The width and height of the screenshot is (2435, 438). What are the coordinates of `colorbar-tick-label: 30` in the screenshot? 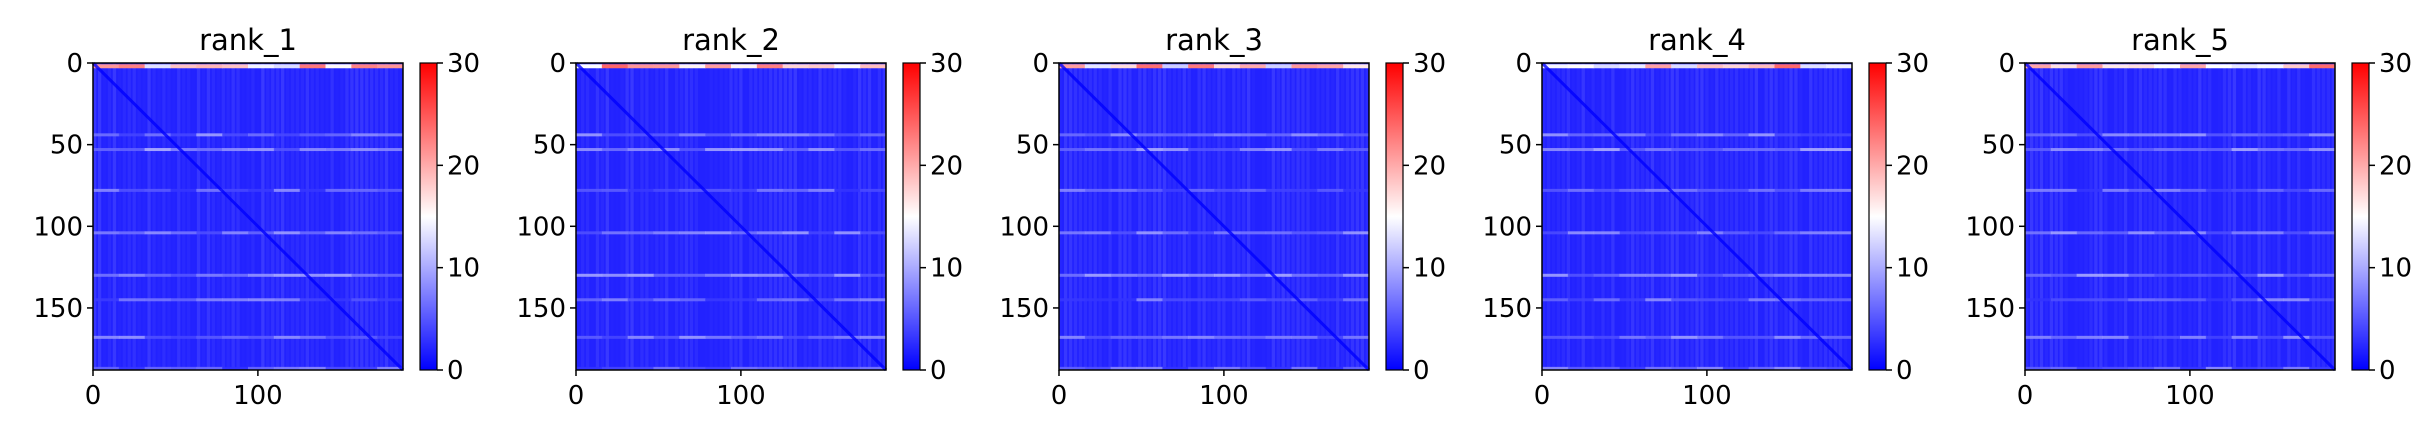 It's located at (463, 64).